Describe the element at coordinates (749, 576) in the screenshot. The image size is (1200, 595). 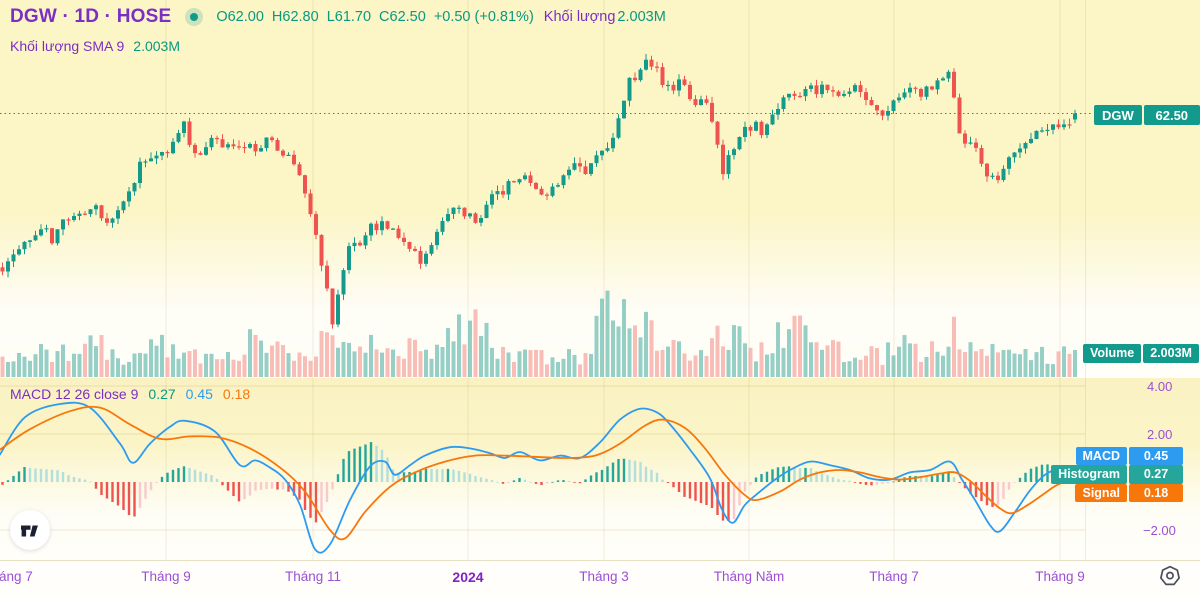
I see `time-axis-label: Tháng Năm` at that location.